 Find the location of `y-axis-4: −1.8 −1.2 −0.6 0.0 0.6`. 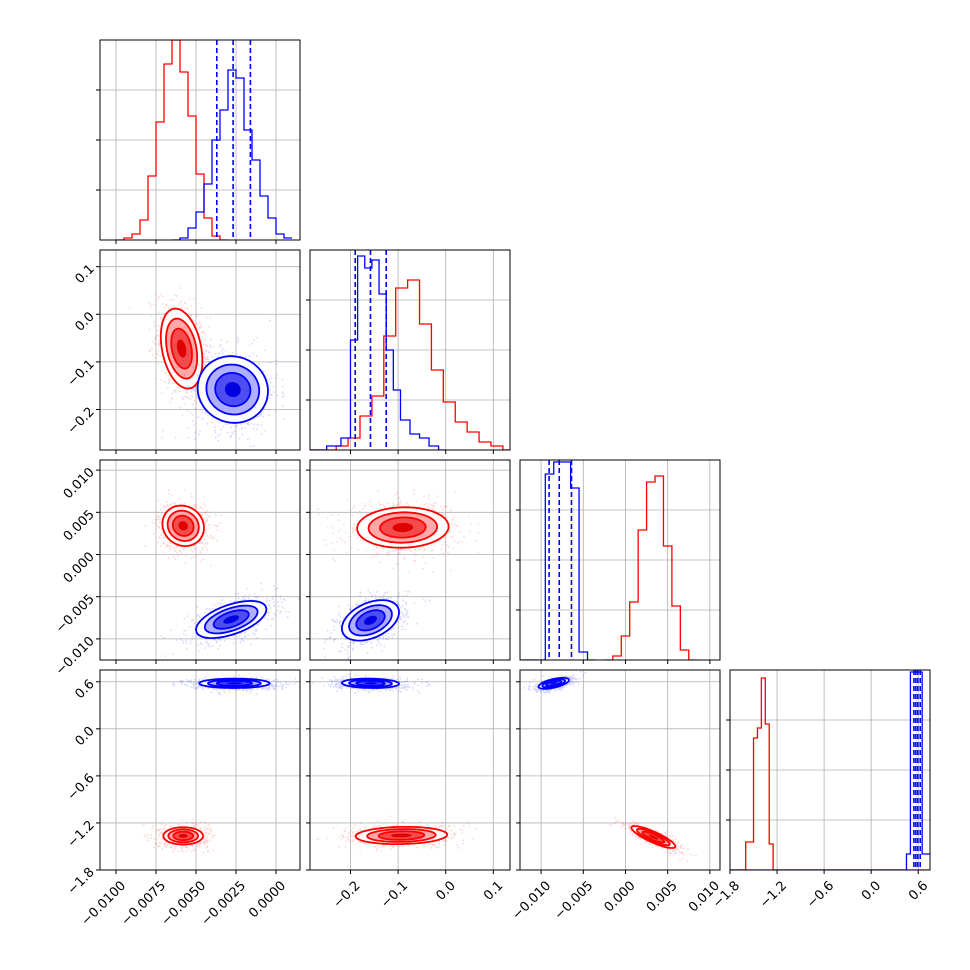

y-axis-4: −1.8 −1.2 −0.6 0.0 0.6 is located at coordinates (82, 787).